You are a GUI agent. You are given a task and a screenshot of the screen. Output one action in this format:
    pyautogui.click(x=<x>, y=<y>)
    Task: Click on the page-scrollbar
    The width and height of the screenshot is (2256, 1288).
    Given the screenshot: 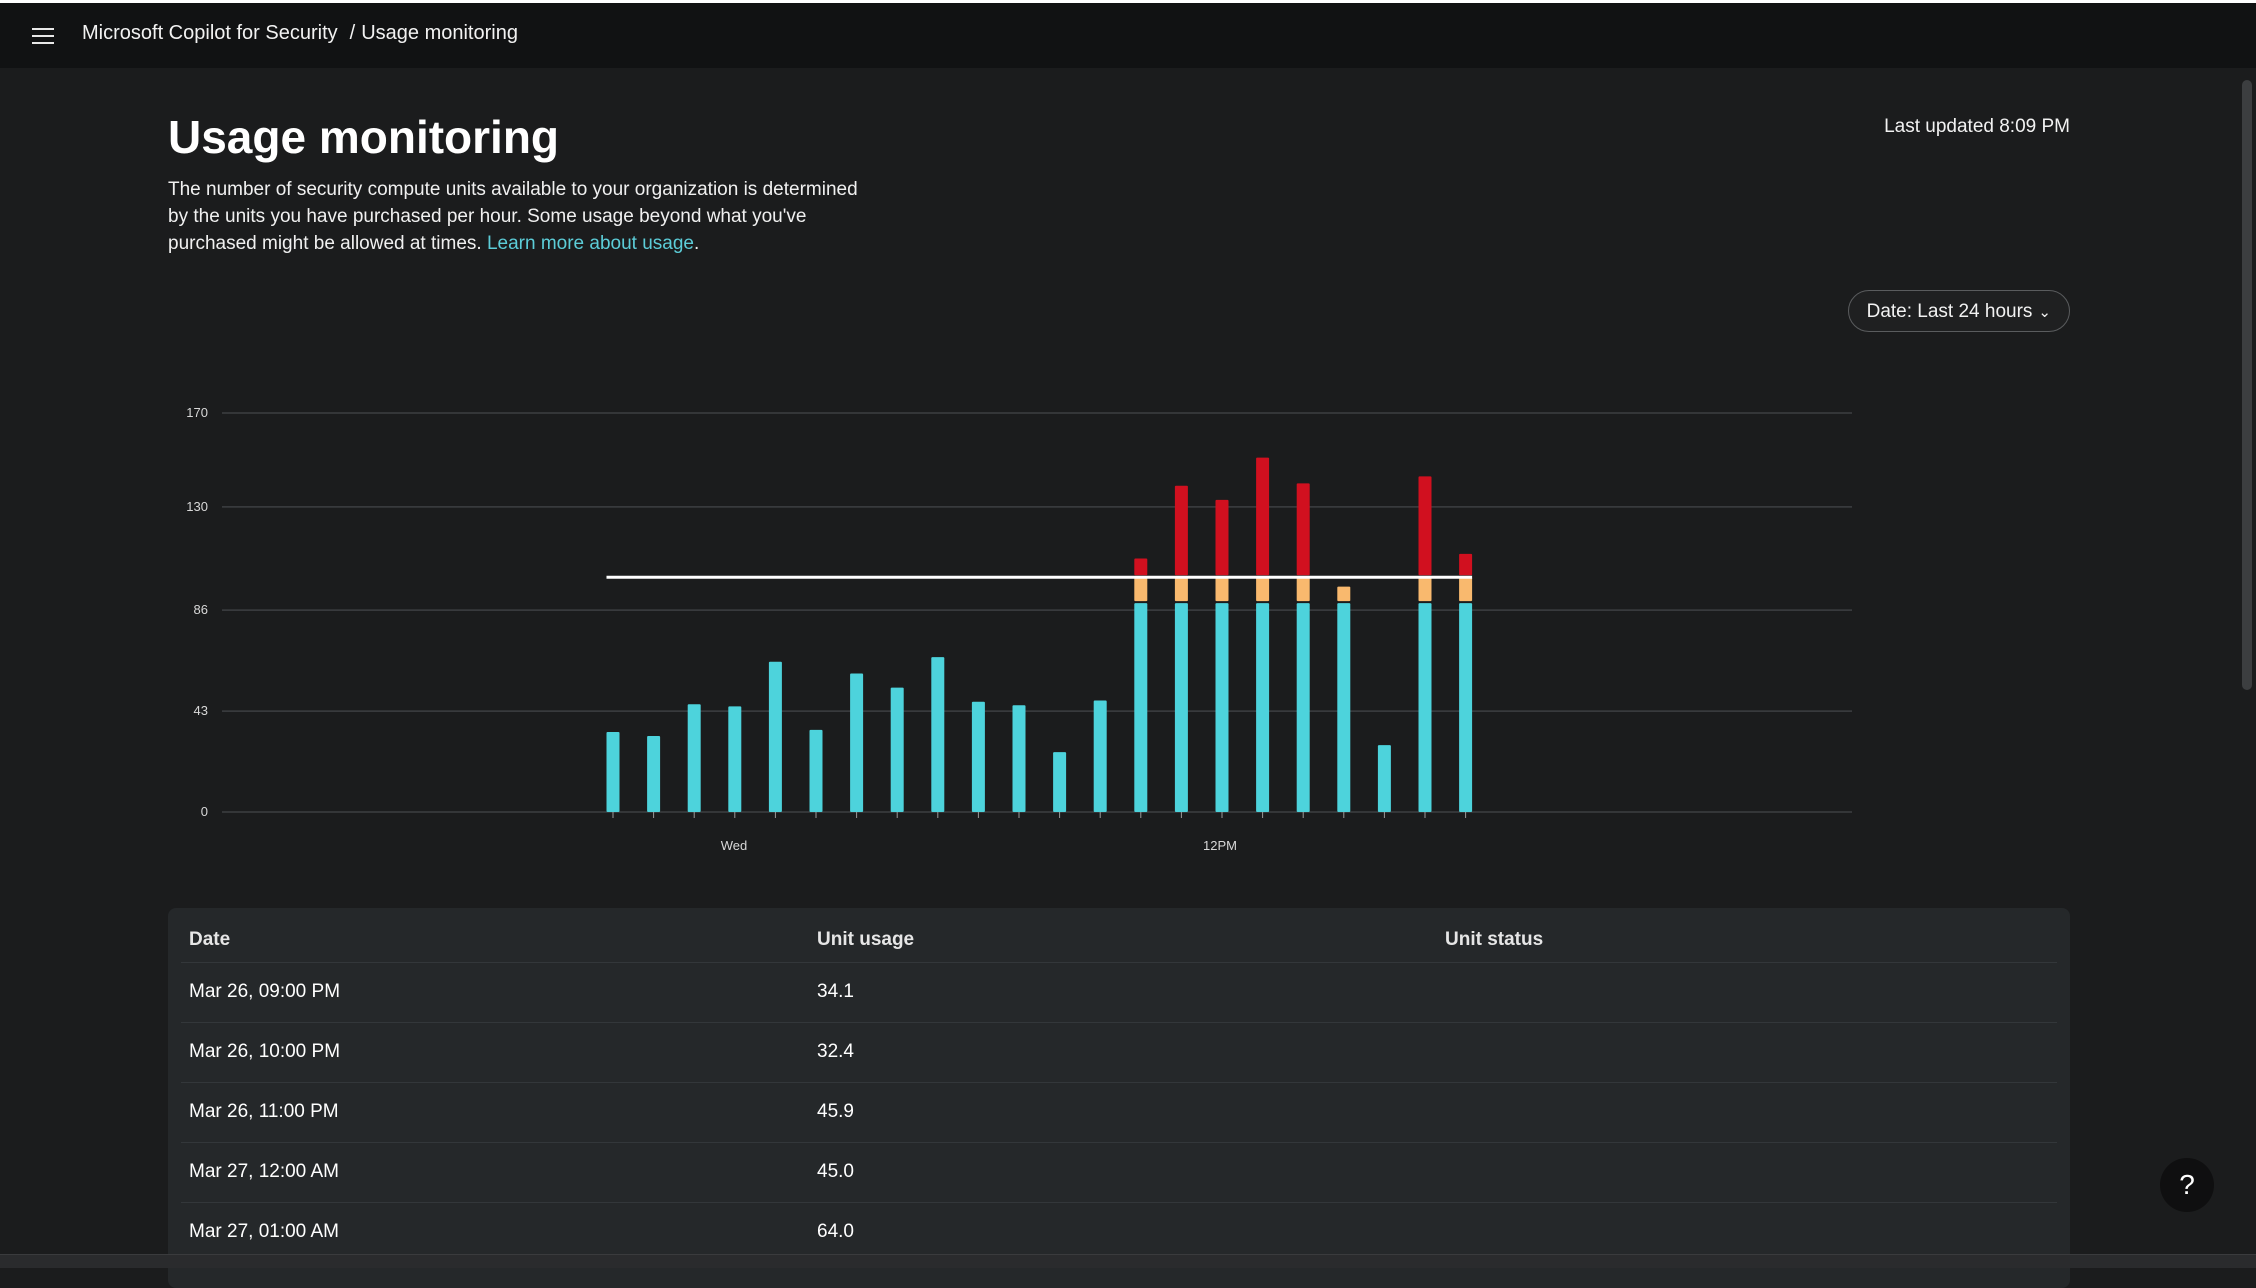 What is the action you would take?
    pyautogui.click(x=2247, y=635)
    